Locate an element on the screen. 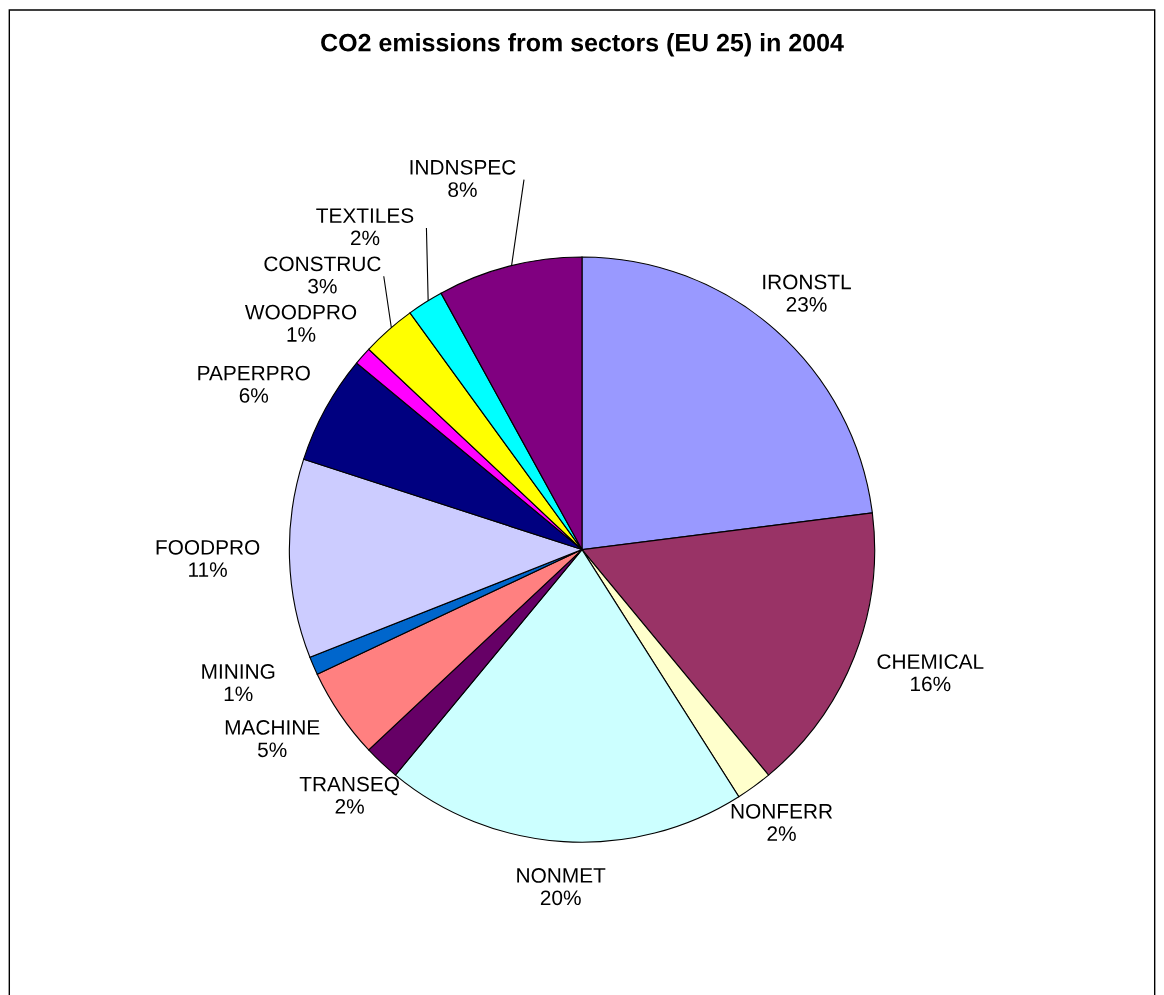 This screenshot has width=1164, height=995. data-label: 3% is located at coordinates (322, 286).